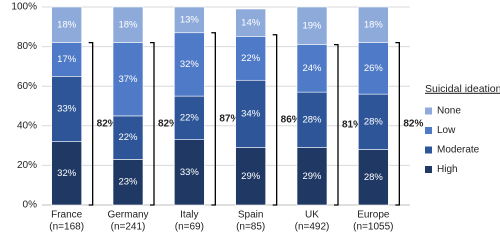 The width and height of the screenshot is (500, 240). I want to click on data-label: 23%, so click(128, 182).